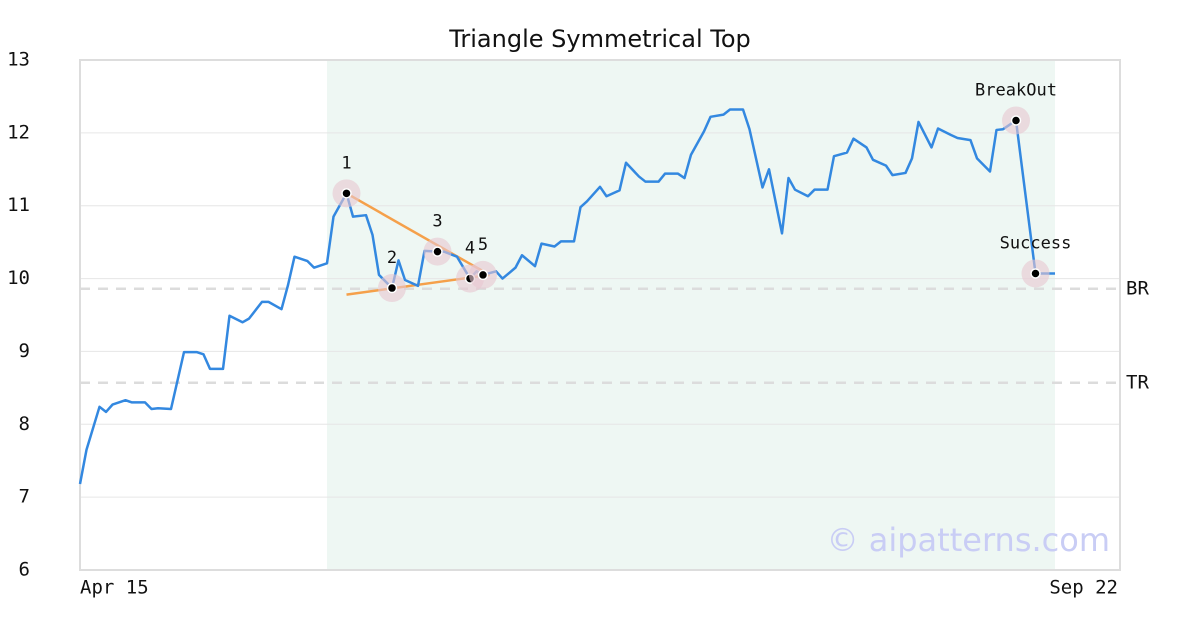  What do you see at coordinates (18, 278) in the screenshot?
I see `y-tick-label: 10` at bounding box center [18, 278].